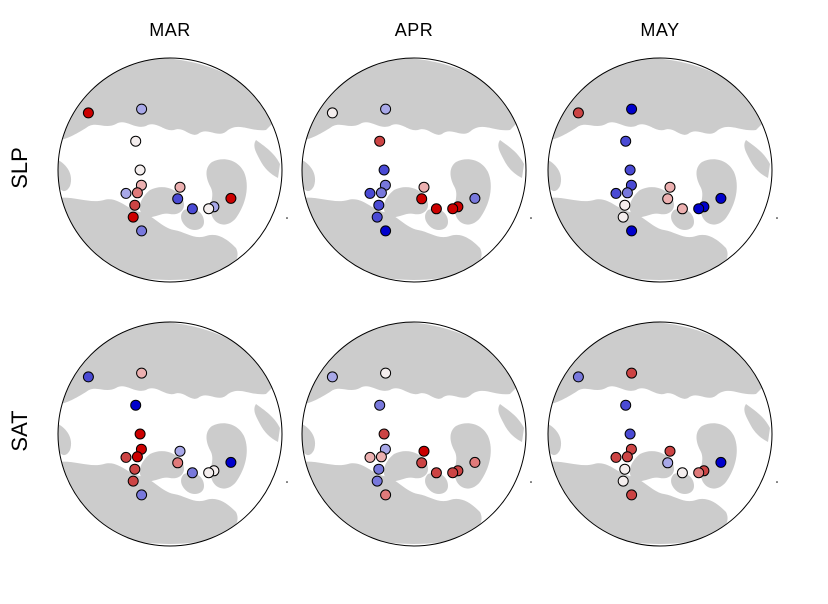 The height and width of the screenshot is (604, 828). I want to click on column-title-mar: MAR, so click(170, 30).